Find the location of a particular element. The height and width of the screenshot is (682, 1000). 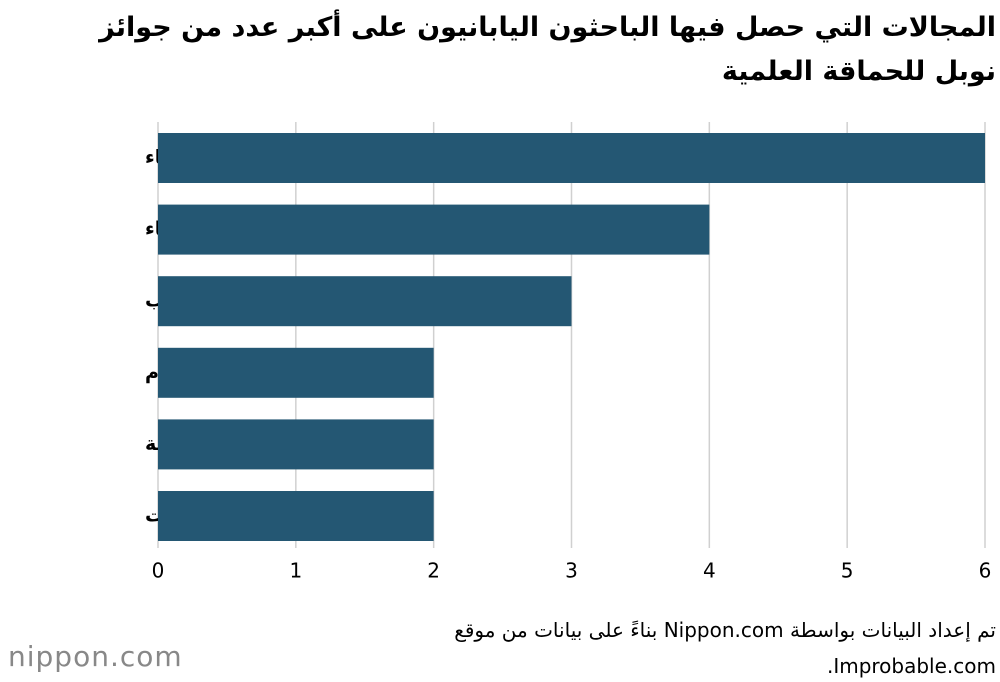

x-tick-label: 3 is located at coordinates (571, 571).